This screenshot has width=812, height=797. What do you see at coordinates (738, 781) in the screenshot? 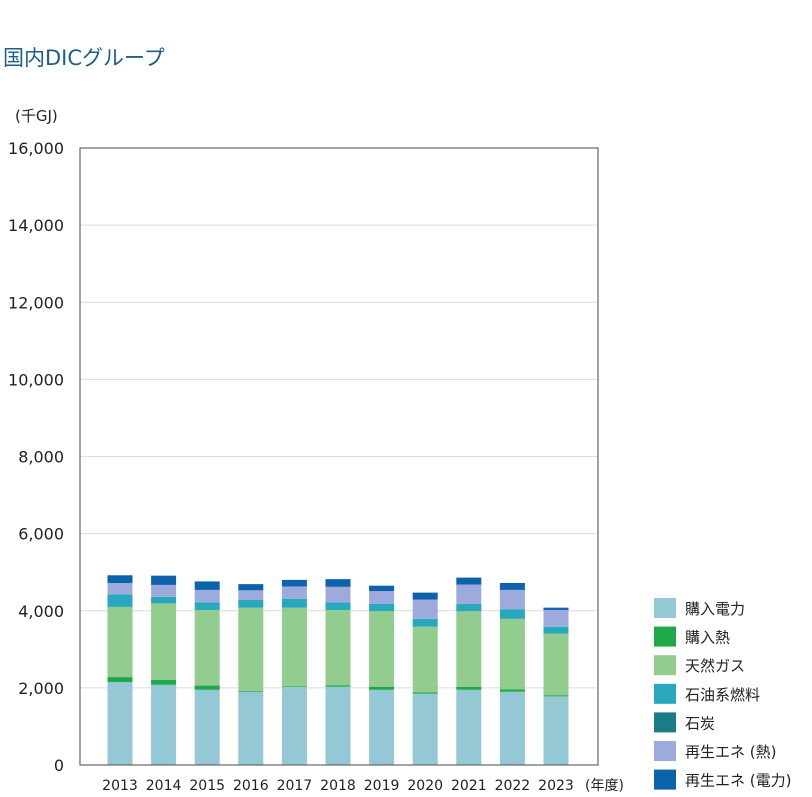
I see `legend-label: 再生エネ (電力)` at bounding box center [738, 781].